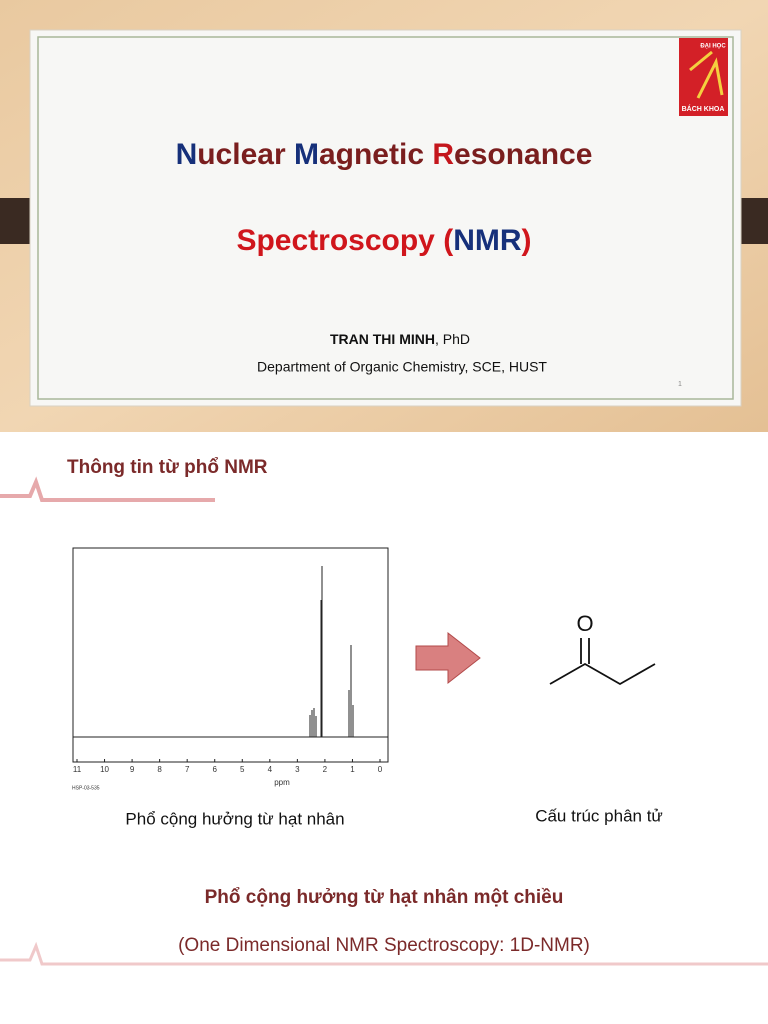  I want to click on spectrum-code: HSP-03-535, so click(86, 788).